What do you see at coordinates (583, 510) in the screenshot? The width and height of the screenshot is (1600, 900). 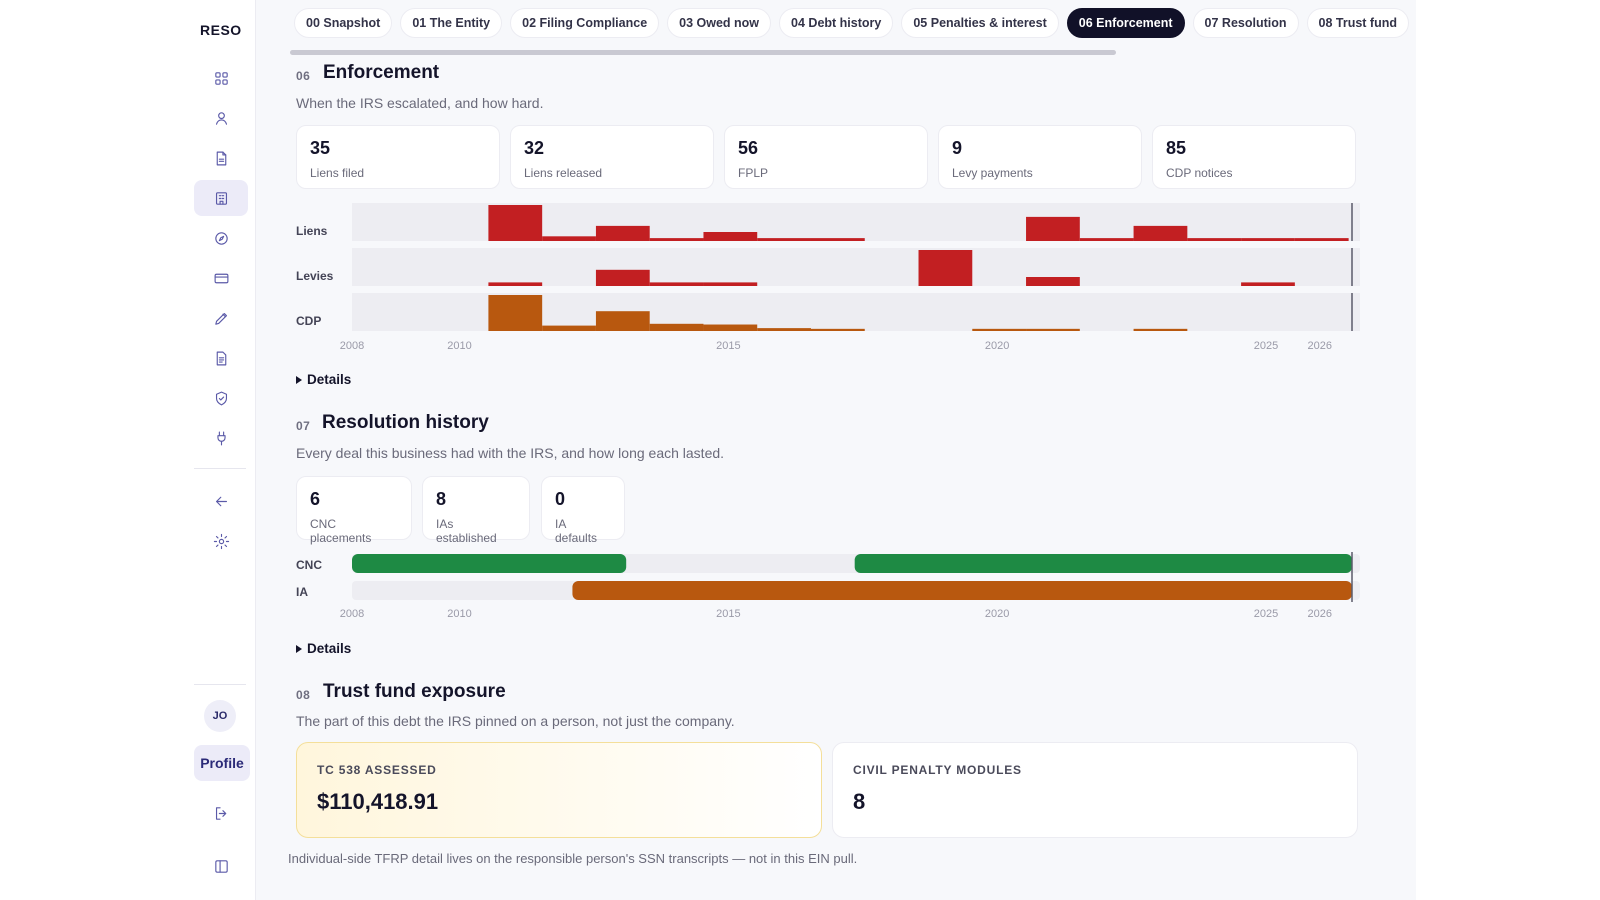 I see `stat-card-ia-defaults: 0 IA defaults` at bounding box center [583, 510].